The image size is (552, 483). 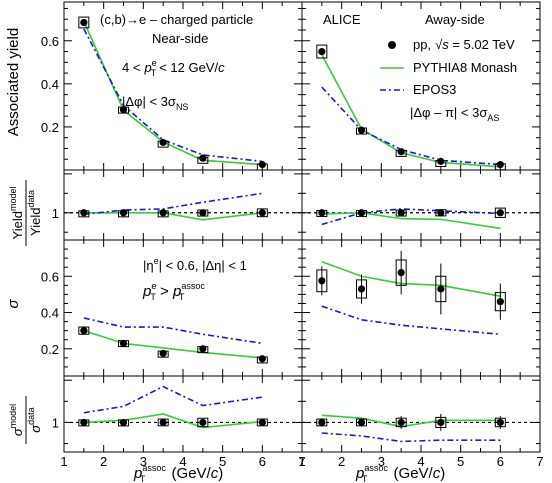 What do you see at coordinates (172, 308) in the screenshot?
I see `panel-width-near-side: 0.2 0.4 0.6` at bounding box center [172, 308].